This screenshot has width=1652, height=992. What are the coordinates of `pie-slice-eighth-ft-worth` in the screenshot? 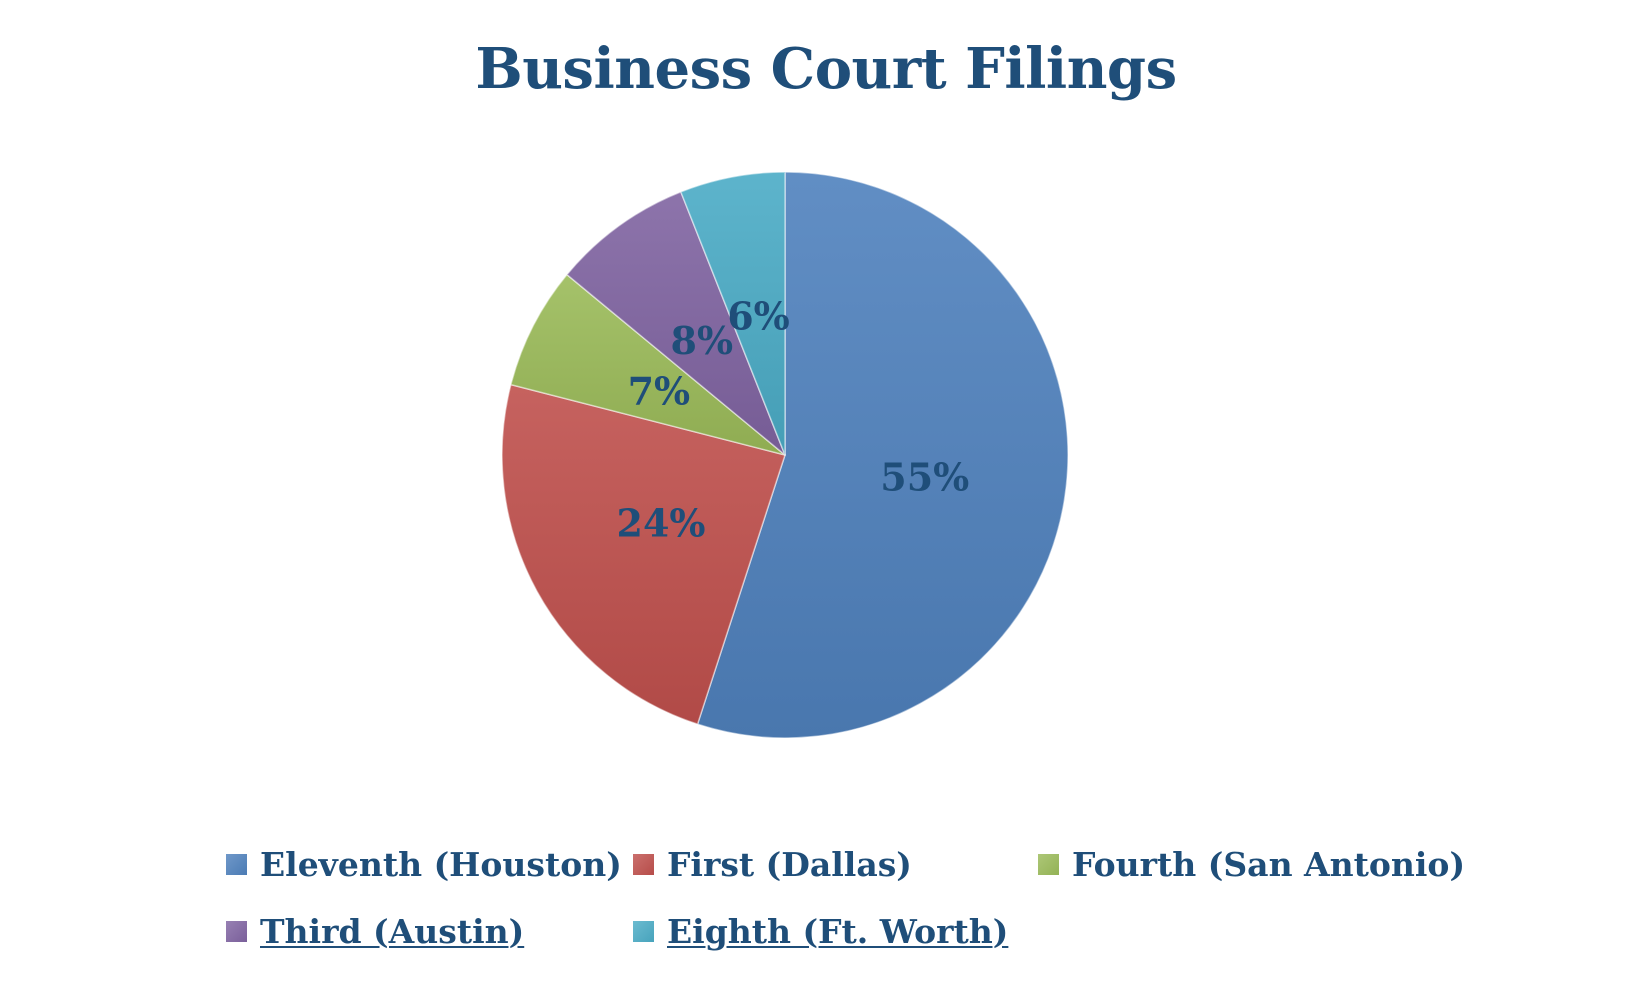 It's located at (733, 313).